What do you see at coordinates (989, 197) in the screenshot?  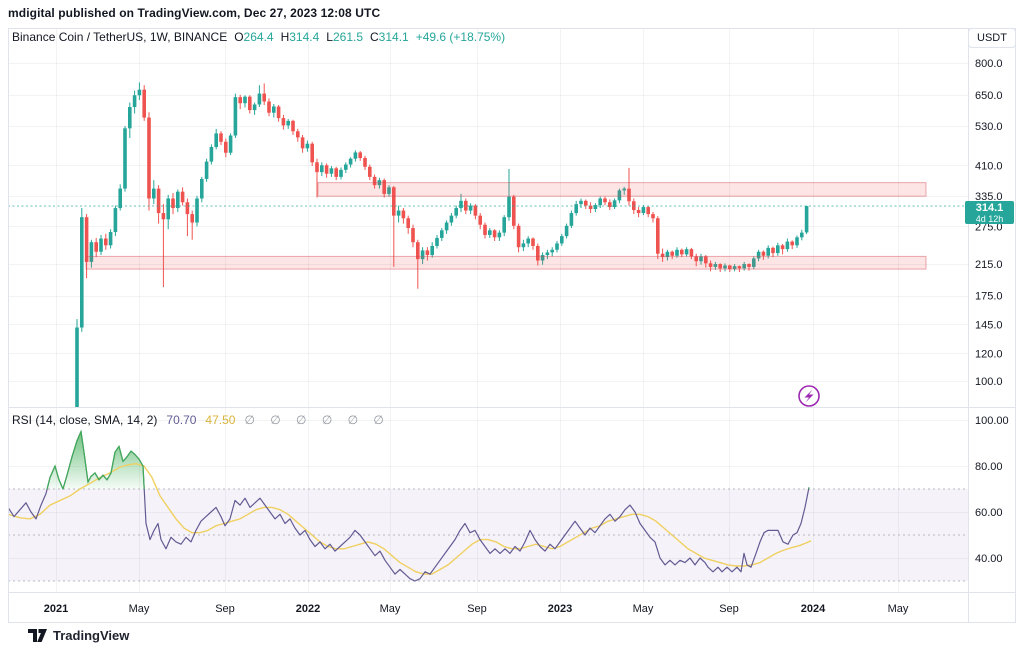 I see `svg-text: 335.0` at bounding box center [989, 197].